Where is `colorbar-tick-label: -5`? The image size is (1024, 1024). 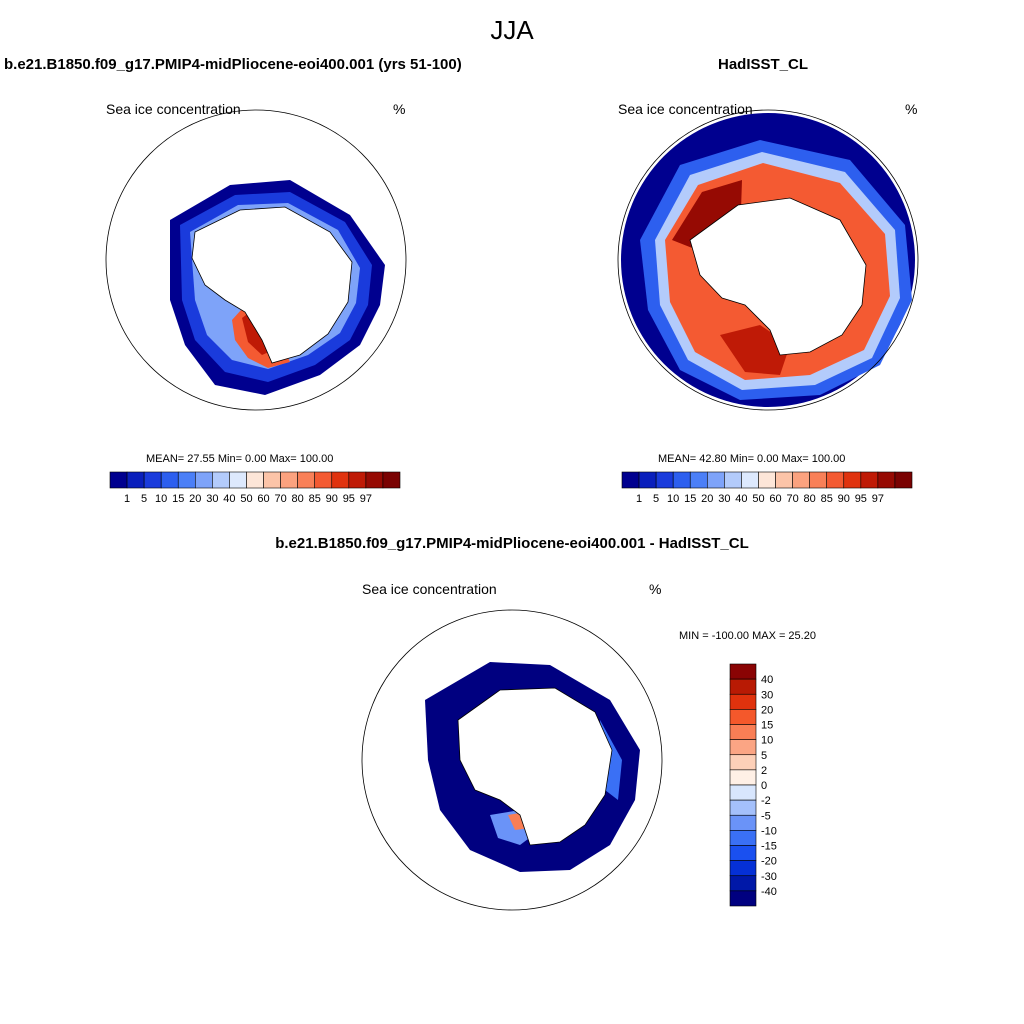 colorbar-tick-label: -5 is located at coordinates (766, 816).